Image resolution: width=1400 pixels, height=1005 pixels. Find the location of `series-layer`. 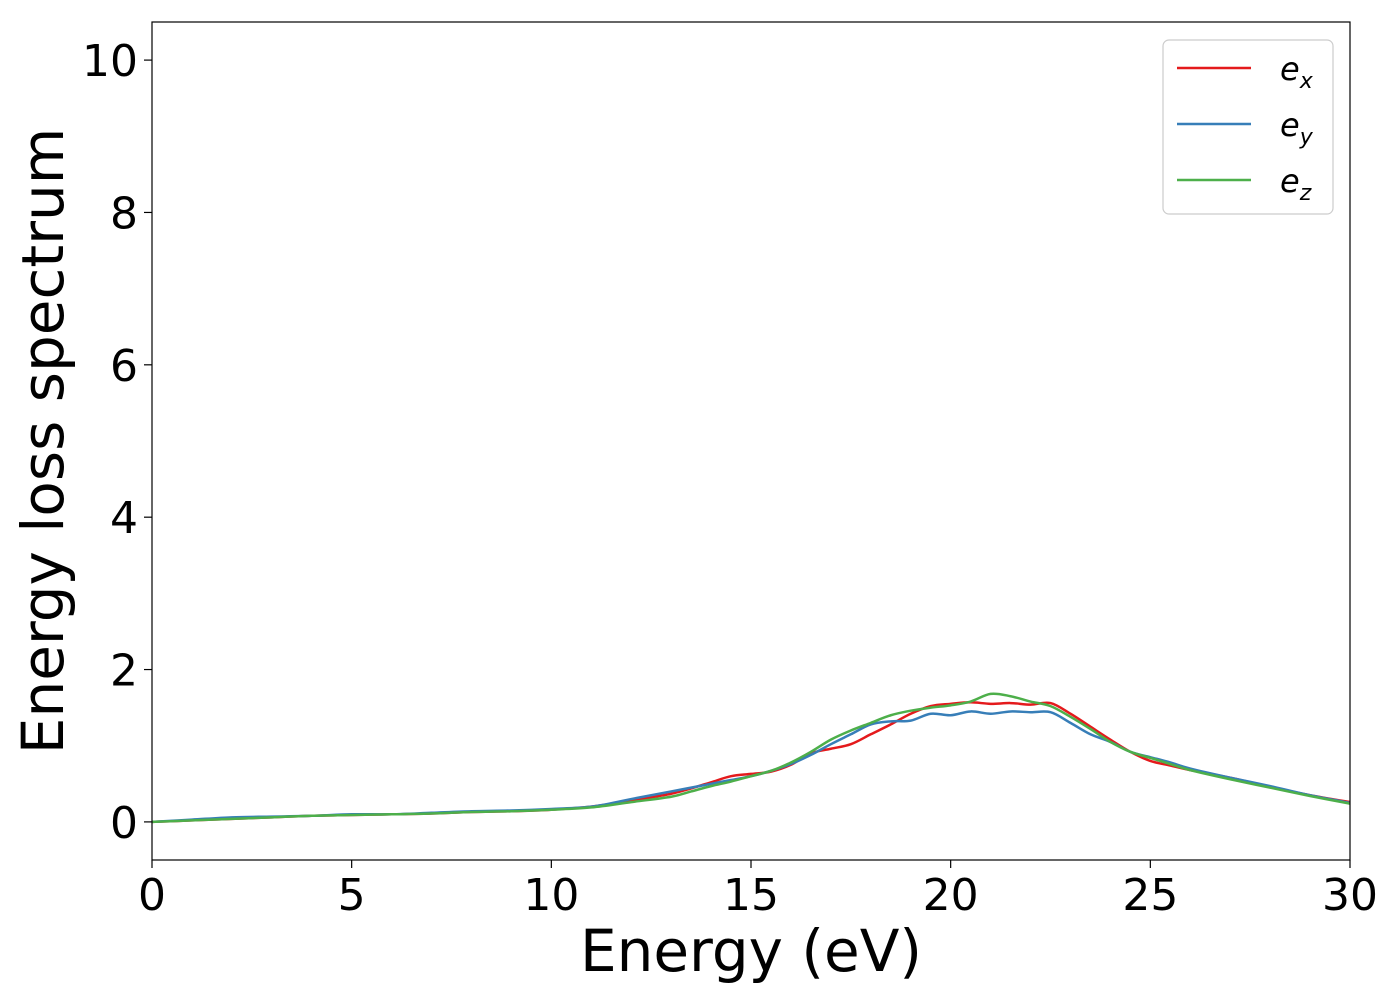

series-layer is located at coordinates (751, 758).